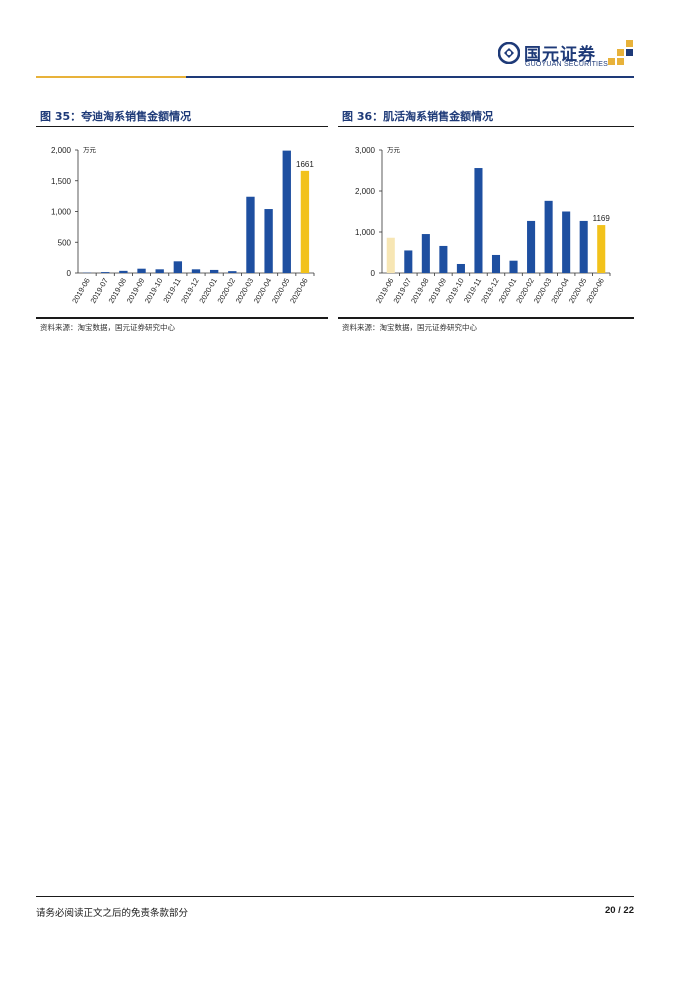 Image resolution: width=700 pixels, height=990 pixels. What do you see at coordinates (182, 318) in the screenshot?
I see `figure-35-bottom-rule` at bounding box center [182, 318].